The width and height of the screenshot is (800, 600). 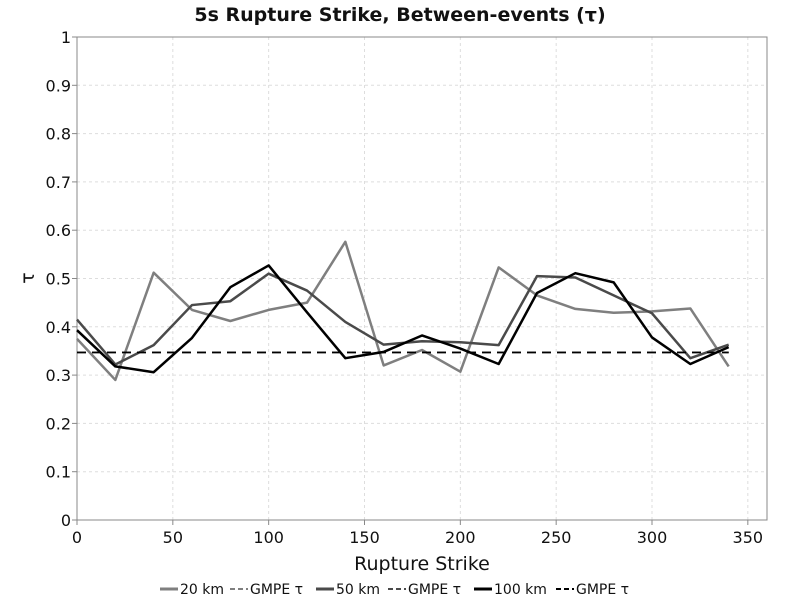 I want to click on x-tick-label: 250, so click(x=556, y=537).